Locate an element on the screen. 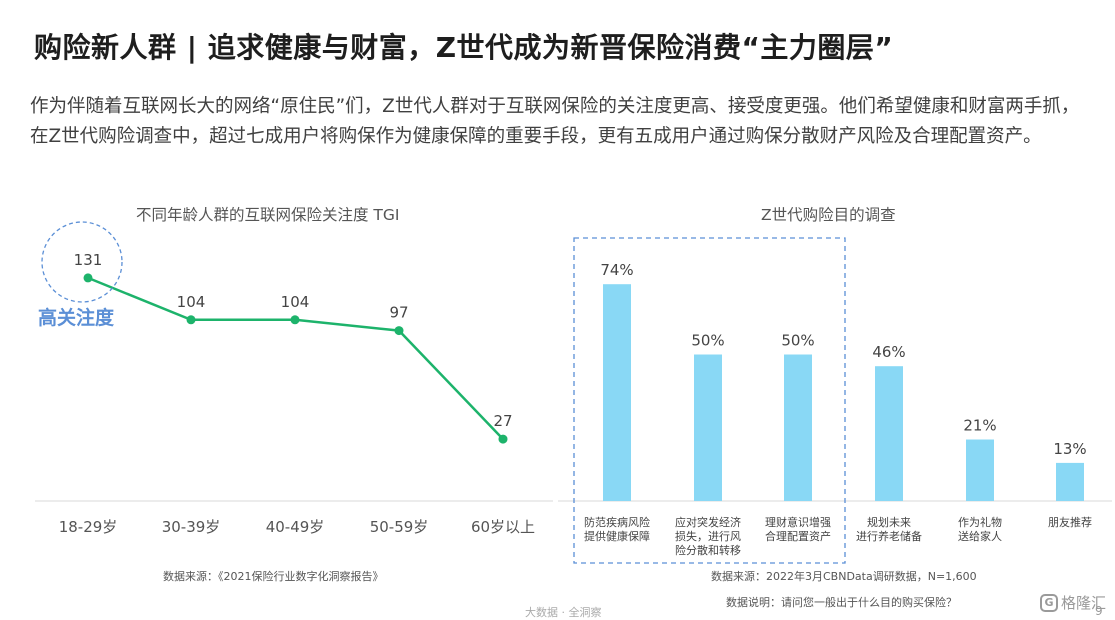 The image size is (1115, 620). bar-x-tick-1-line-1: 防范疾病风险 is located at coordinates (617, 522).